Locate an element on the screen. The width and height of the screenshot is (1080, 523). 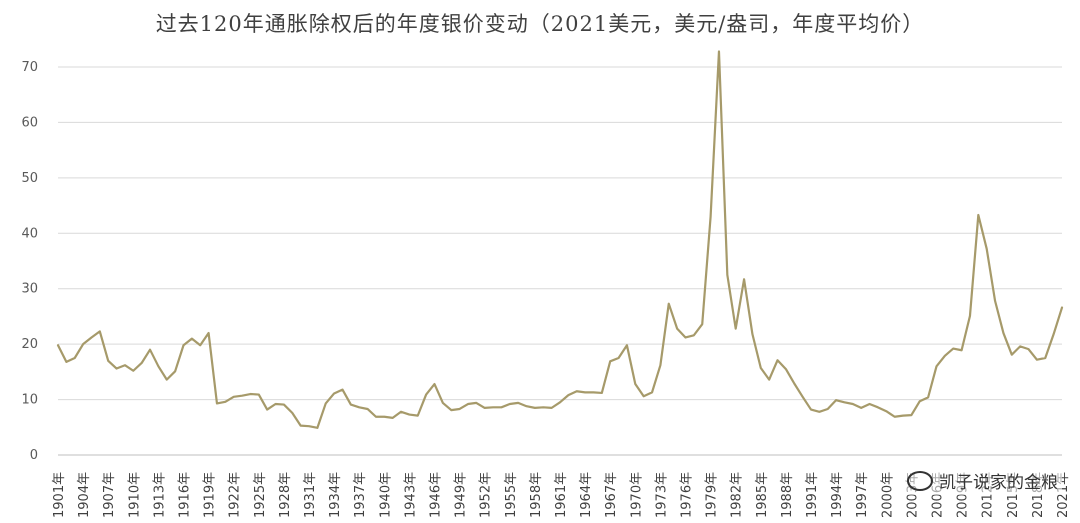
x-tick-label: 1958年 is located at coordinates (536, 495).